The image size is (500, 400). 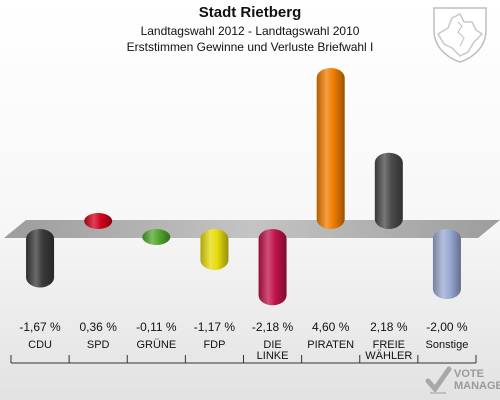 I want to click on bar-fdp, so click(x=214, y=249).